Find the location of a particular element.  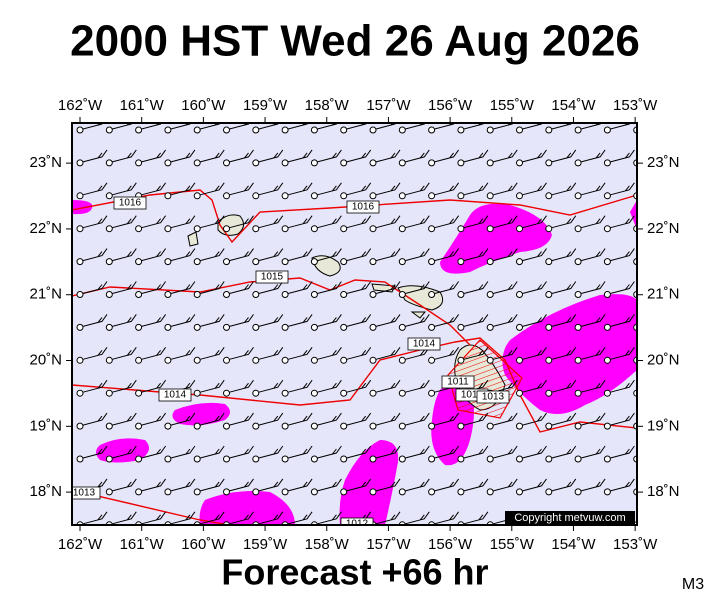

lon-label: 161˚W is located at coordinates (142, 105).